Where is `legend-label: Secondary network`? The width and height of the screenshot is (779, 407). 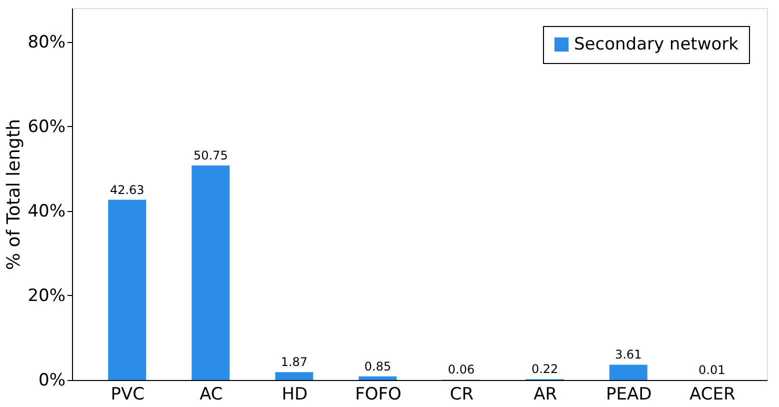 legend-label: Secondary network is located at coordinates (656, 44).